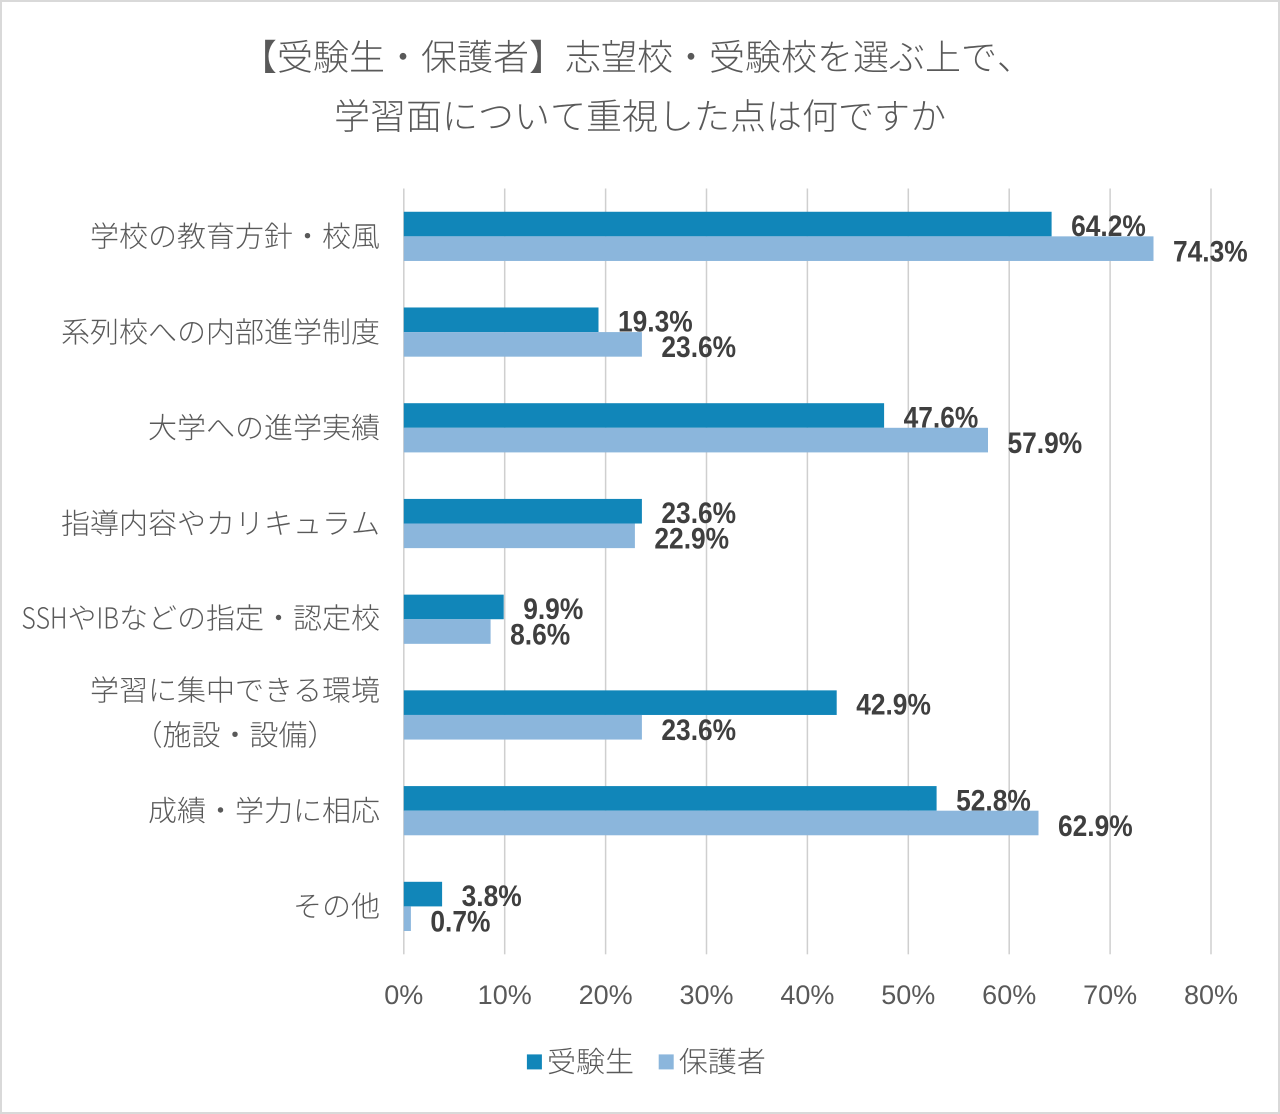 The height and width of the screenshot is (1114, 1280). I want to click on svg-text: 50%, so click(908, 995).